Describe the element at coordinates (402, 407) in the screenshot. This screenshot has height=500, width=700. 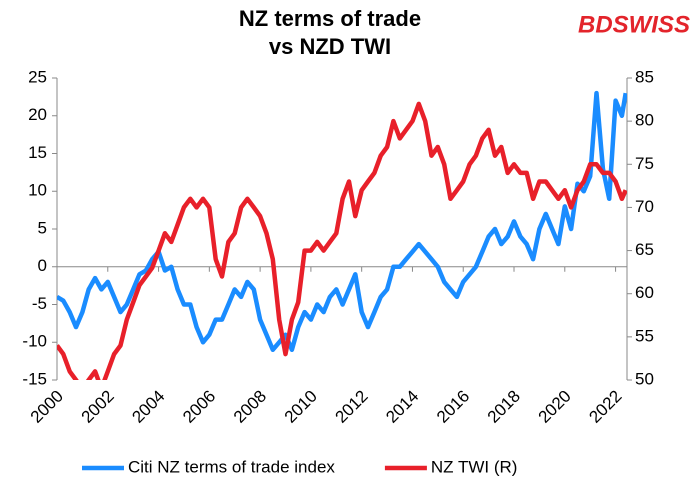
I see `x-tick-label: 2014` at that location.